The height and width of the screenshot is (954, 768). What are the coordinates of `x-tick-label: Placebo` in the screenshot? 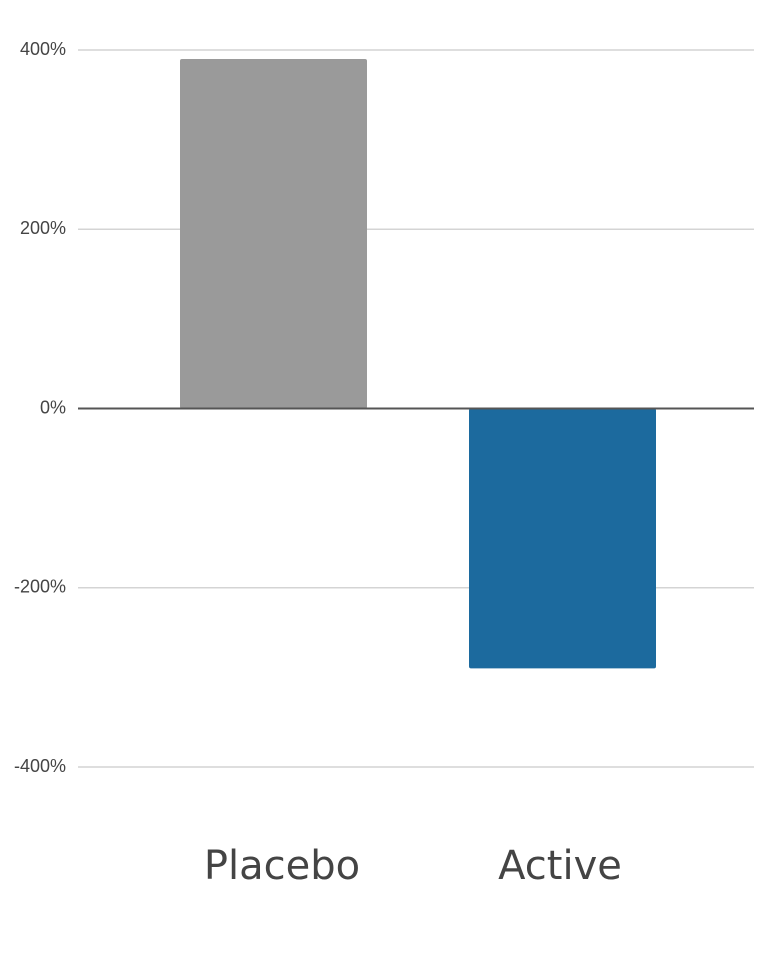 It's located at (282, 866).